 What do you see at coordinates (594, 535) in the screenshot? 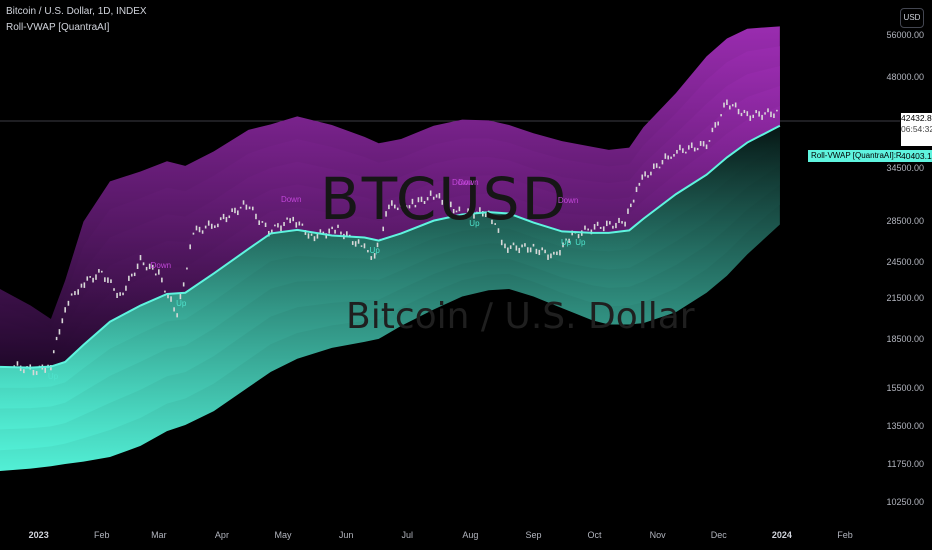
I see `x-tick-label: Oct` at bounding box center [594, 535].